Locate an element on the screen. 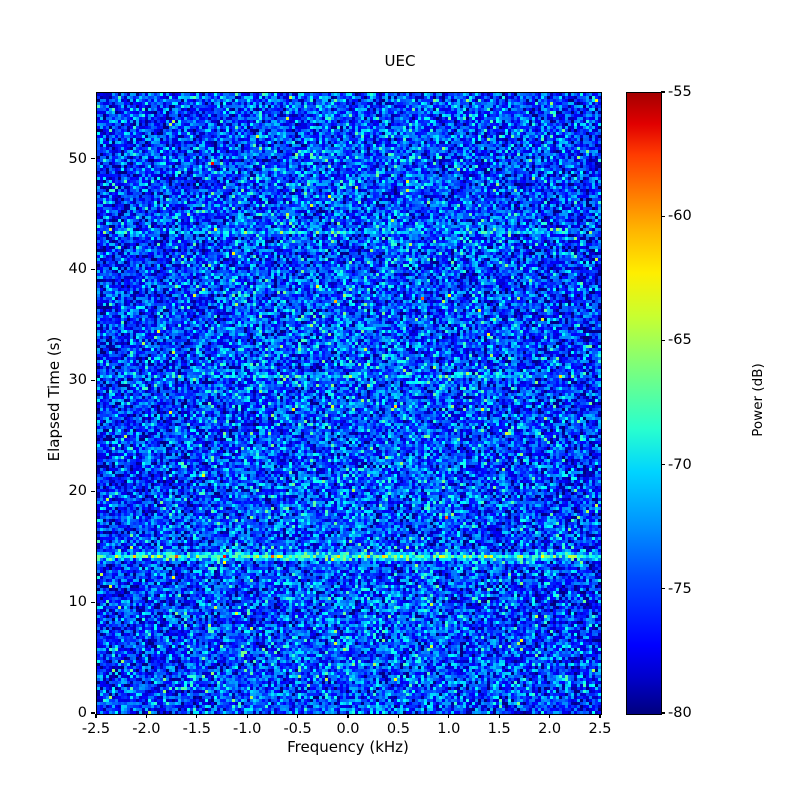 The width and height of the screenshot is (800, 800). x-tick-label: -0.5 is located at coordinates (297, 729).